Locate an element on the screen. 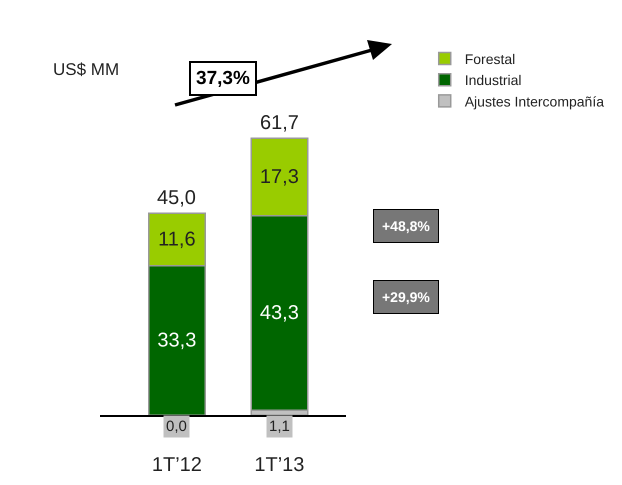  text: 37,3% is located at coordinates (223, 78).